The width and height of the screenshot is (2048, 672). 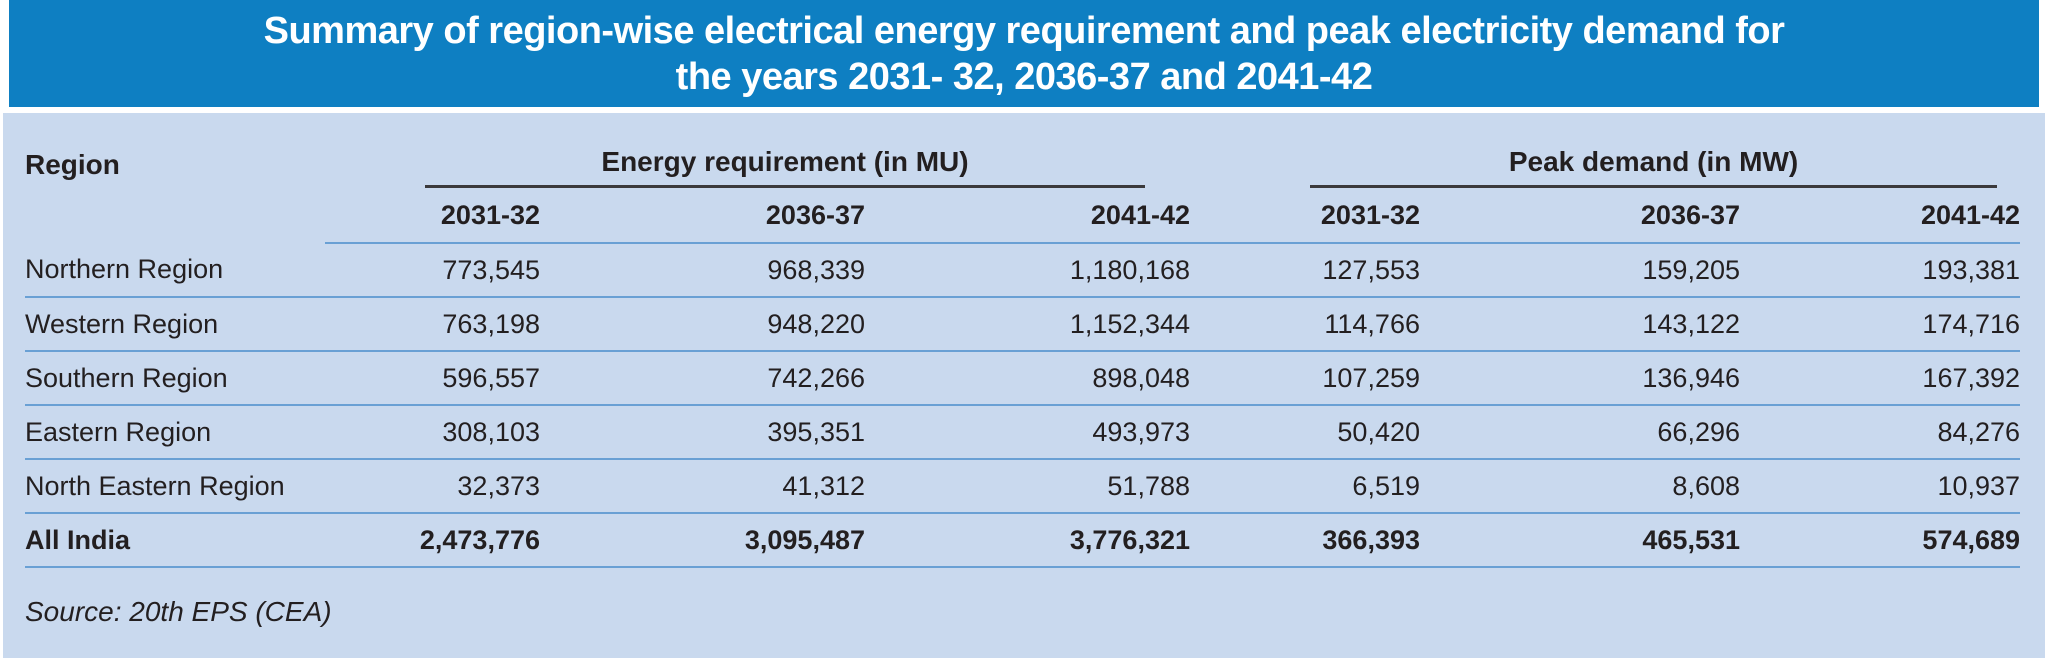 What do you see at coordinates (178, 611) in the screenshot?
I see `source-note: Source: 20th EPS (CEA)` at bounding box center [178, 611].